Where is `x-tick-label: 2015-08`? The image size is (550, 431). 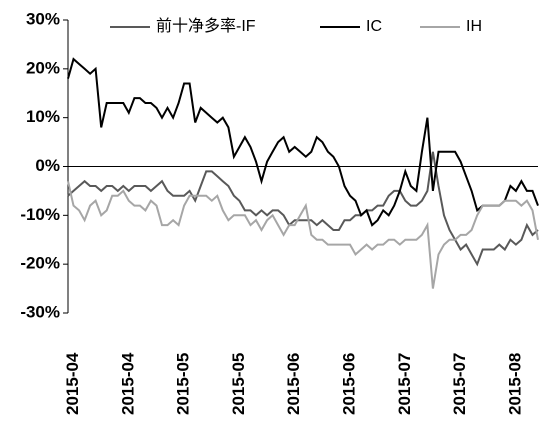 x-tick-label: 2015-08 is located at coordinates (514, 384).